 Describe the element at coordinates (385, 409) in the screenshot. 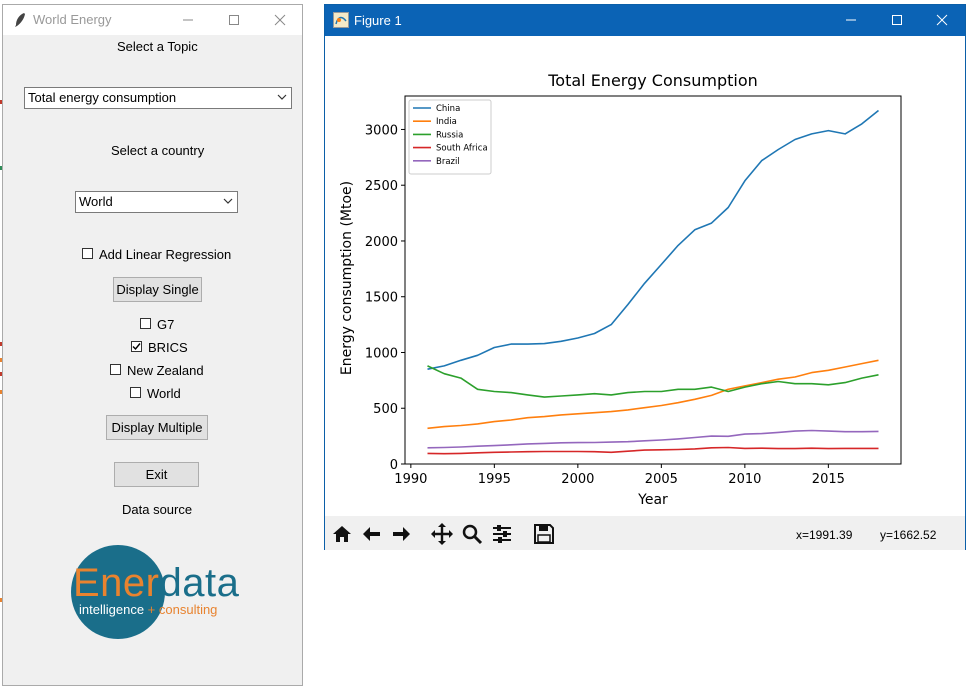

I see `y-tick-label: 500` at that location.